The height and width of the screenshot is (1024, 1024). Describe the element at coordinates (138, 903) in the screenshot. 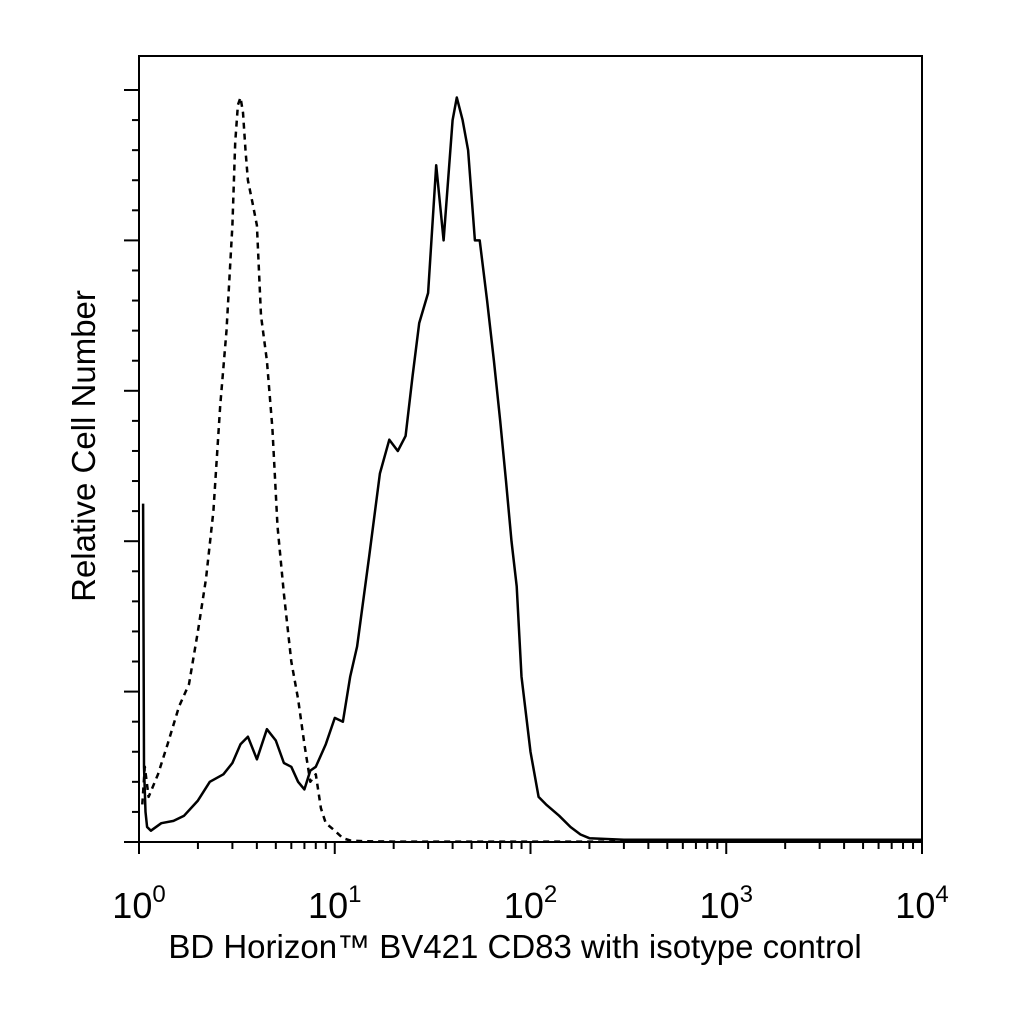

I see `x-tick-label: 10⁰` at that location.